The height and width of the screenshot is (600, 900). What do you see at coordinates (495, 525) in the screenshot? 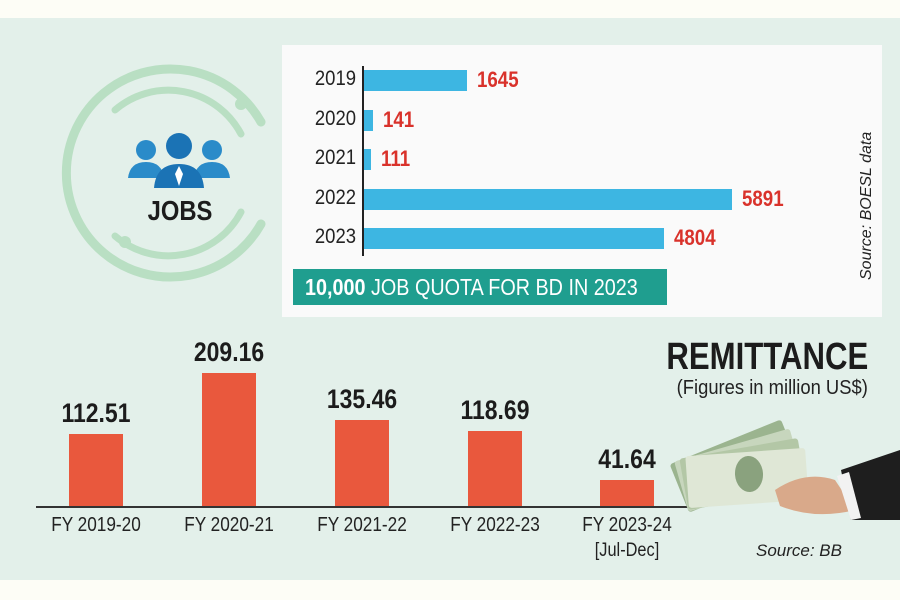
I see `remittance-category-label: FY 2022-23` at bounding box center [495, 525].